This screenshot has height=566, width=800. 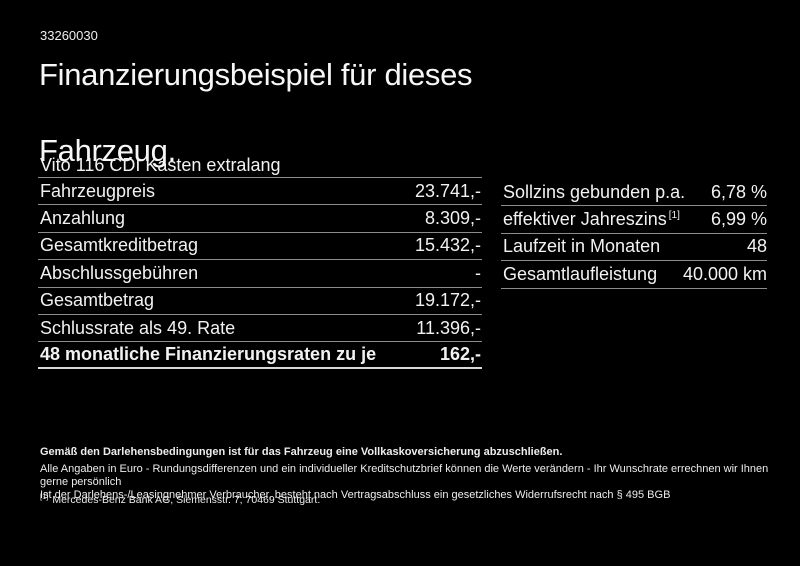 I want to click on row-value: 6,78 %, so click(x=738, y=191).